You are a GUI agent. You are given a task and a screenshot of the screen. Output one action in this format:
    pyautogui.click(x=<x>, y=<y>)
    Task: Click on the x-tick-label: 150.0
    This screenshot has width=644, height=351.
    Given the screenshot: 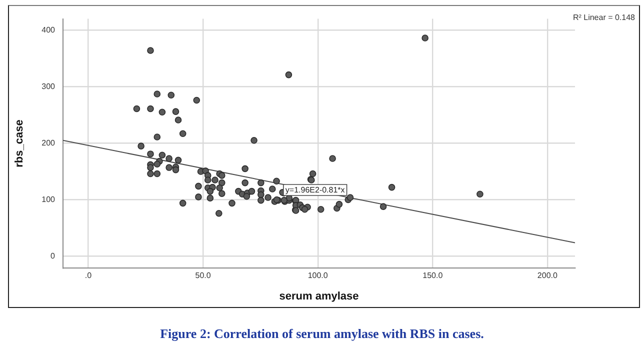 What is the action you would take?
    pyautogui.click(x=433, y=275)
    